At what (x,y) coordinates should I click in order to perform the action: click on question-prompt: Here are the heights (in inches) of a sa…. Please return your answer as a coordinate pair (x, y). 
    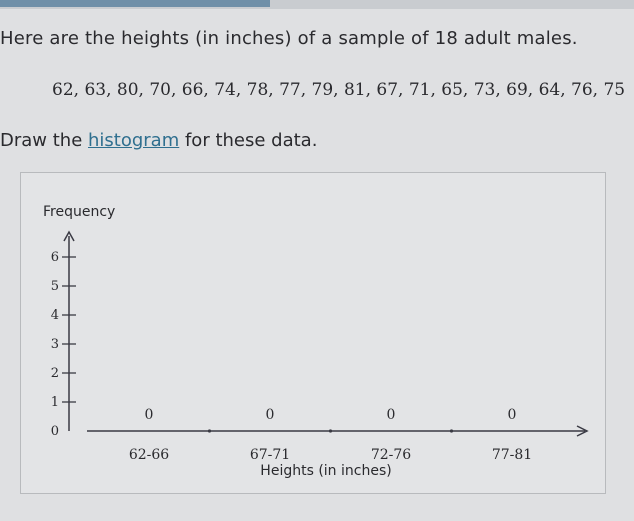
    Looking at the image, I should click on (289, 38).